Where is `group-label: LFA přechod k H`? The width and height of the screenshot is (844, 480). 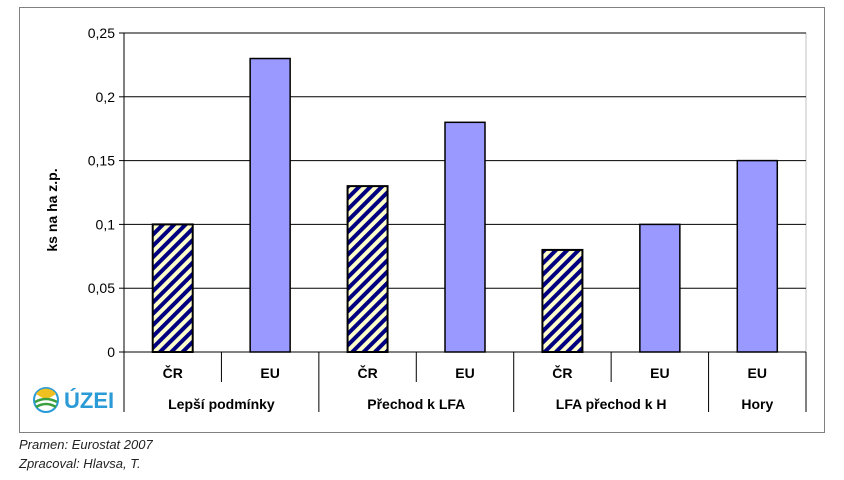 group-label: LFA přechod k H is located at coordinates (611, 404).